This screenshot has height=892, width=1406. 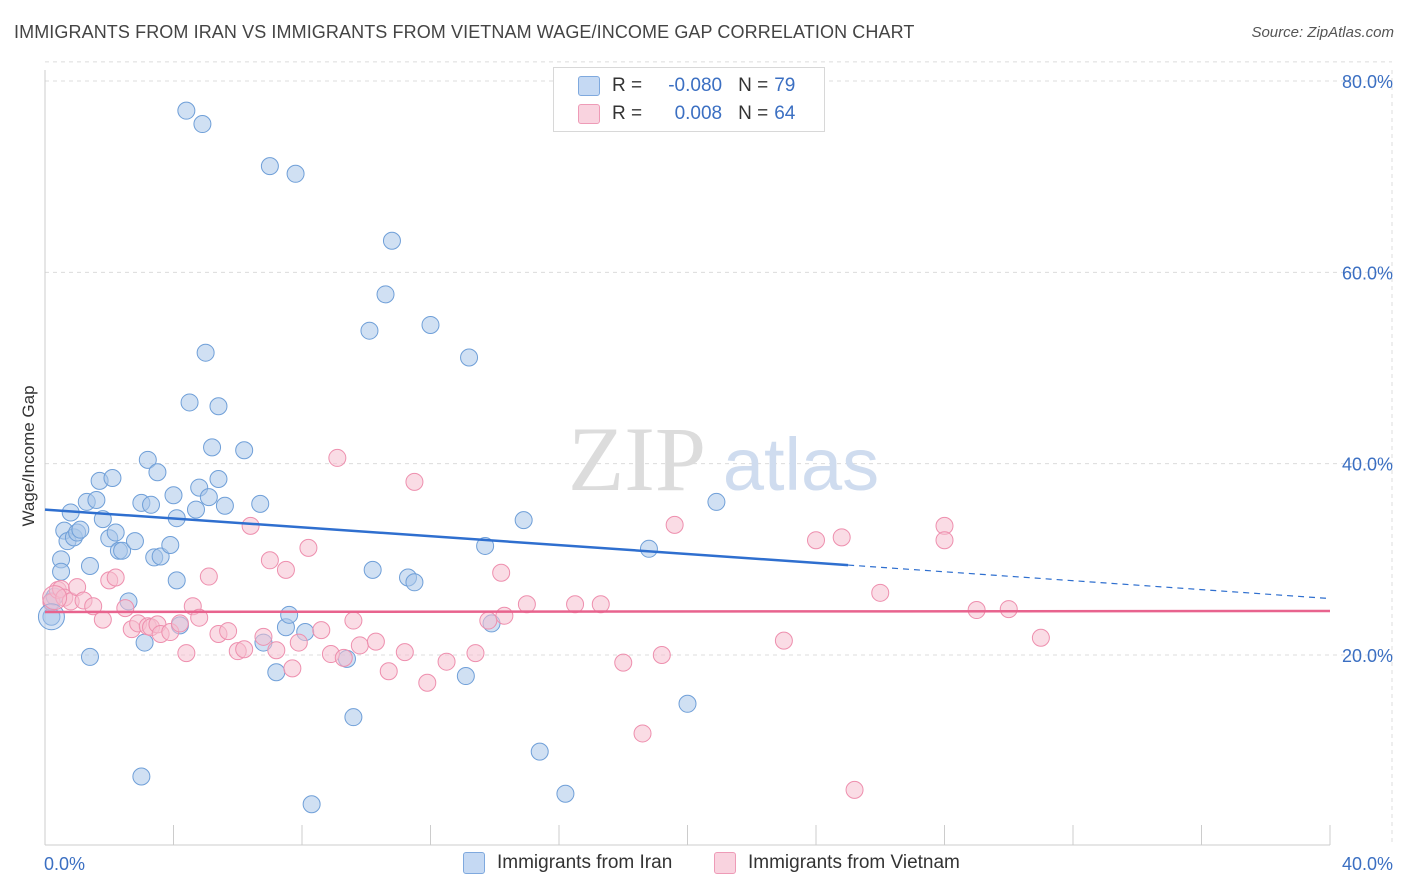 What do you see at coordinates (1367, 82) in the screenshot?
I see `y-tick-label: 80.0%` at bounding box center [1367, 82].